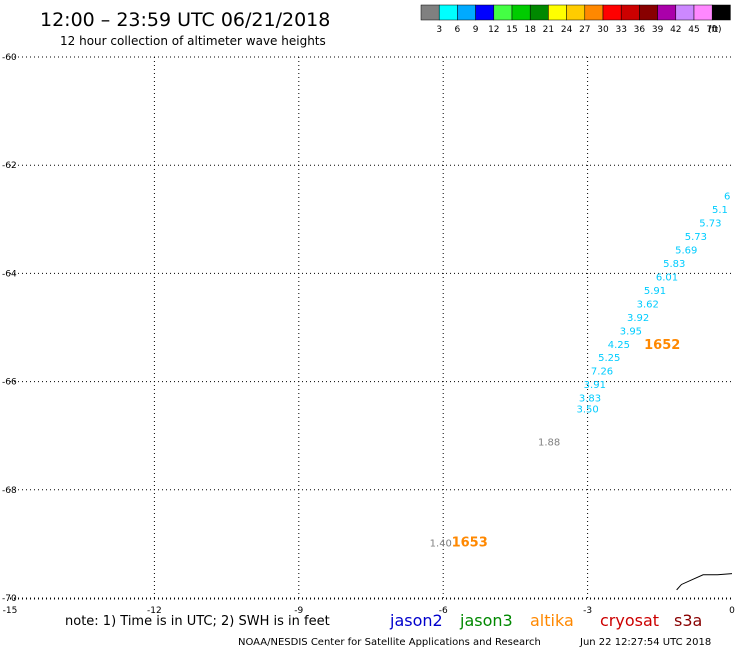  Describe the element at coordinates (631, 332) in the screenshot. I see `swh-value-label: 3.95` at that location.